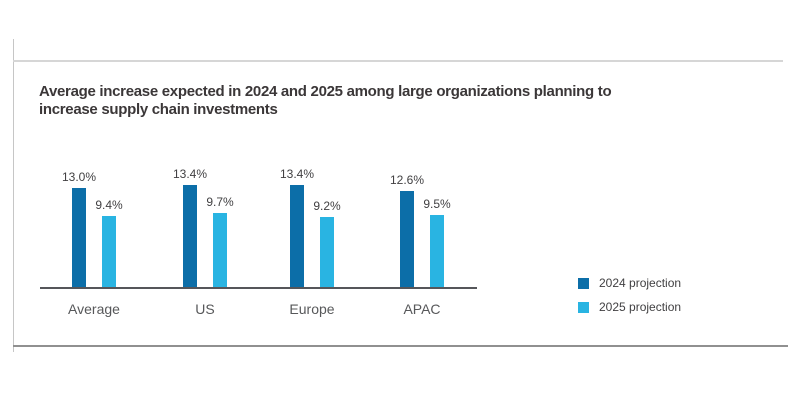 The height and width of the screenshot is (400, 800). I want to click on legend: 2024 projection 2025 projection, so click(629, 295).